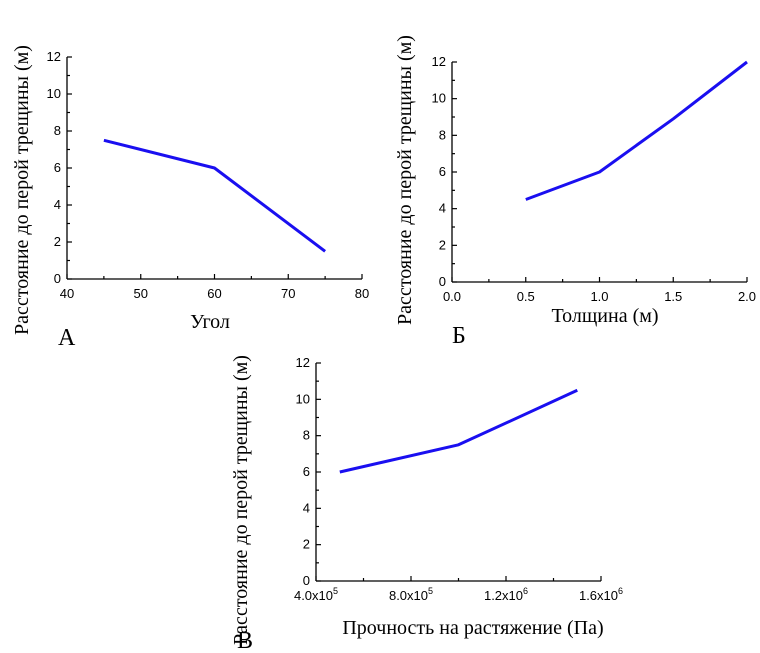  What do you see at coordinates (601, 594) in the screenshot?
I see `x-tick-label: 1.6x10⁶` at bounding box center [601, 594].